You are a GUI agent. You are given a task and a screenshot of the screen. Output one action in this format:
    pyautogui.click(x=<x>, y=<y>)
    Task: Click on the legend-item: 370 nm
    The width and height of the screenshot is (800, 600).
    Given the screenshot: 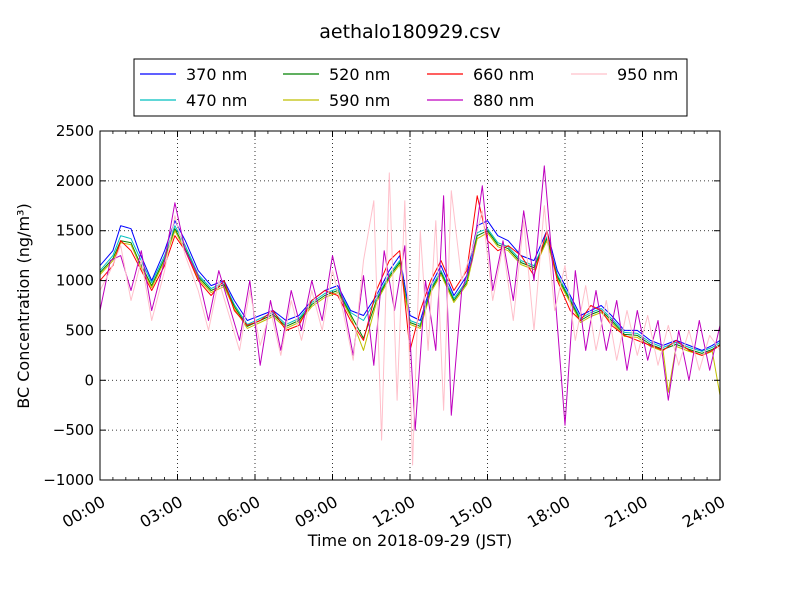 What is the action you would take?
    pyautogui.click(x=193, y=74)
    